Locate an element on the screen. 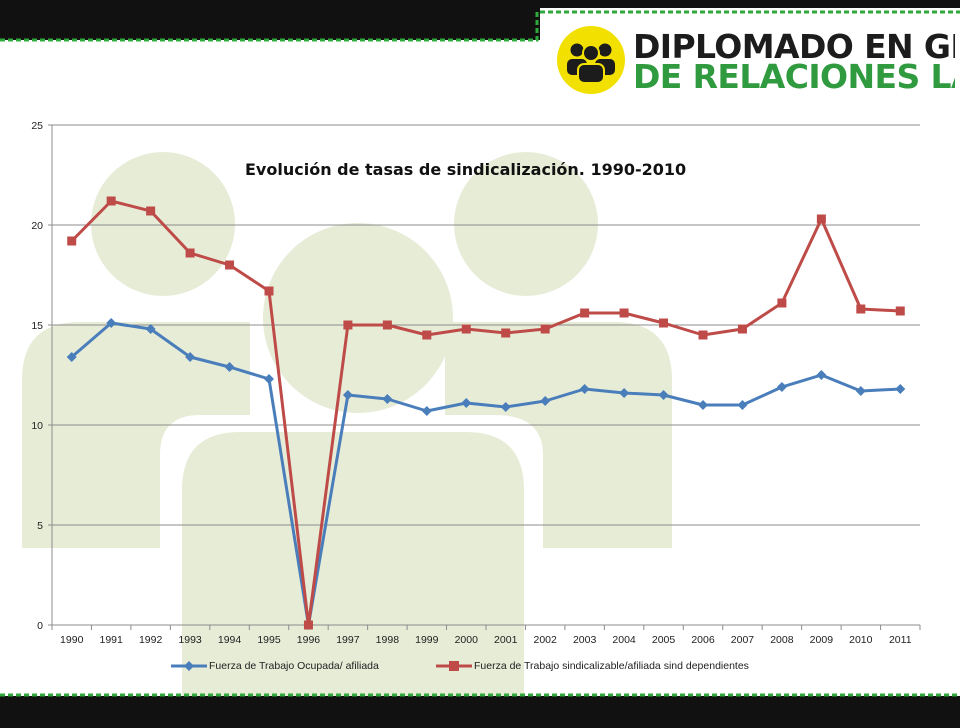 This screenshot has width=960, height=728. series-1-point-1994 is located at coordinates (229, 367).